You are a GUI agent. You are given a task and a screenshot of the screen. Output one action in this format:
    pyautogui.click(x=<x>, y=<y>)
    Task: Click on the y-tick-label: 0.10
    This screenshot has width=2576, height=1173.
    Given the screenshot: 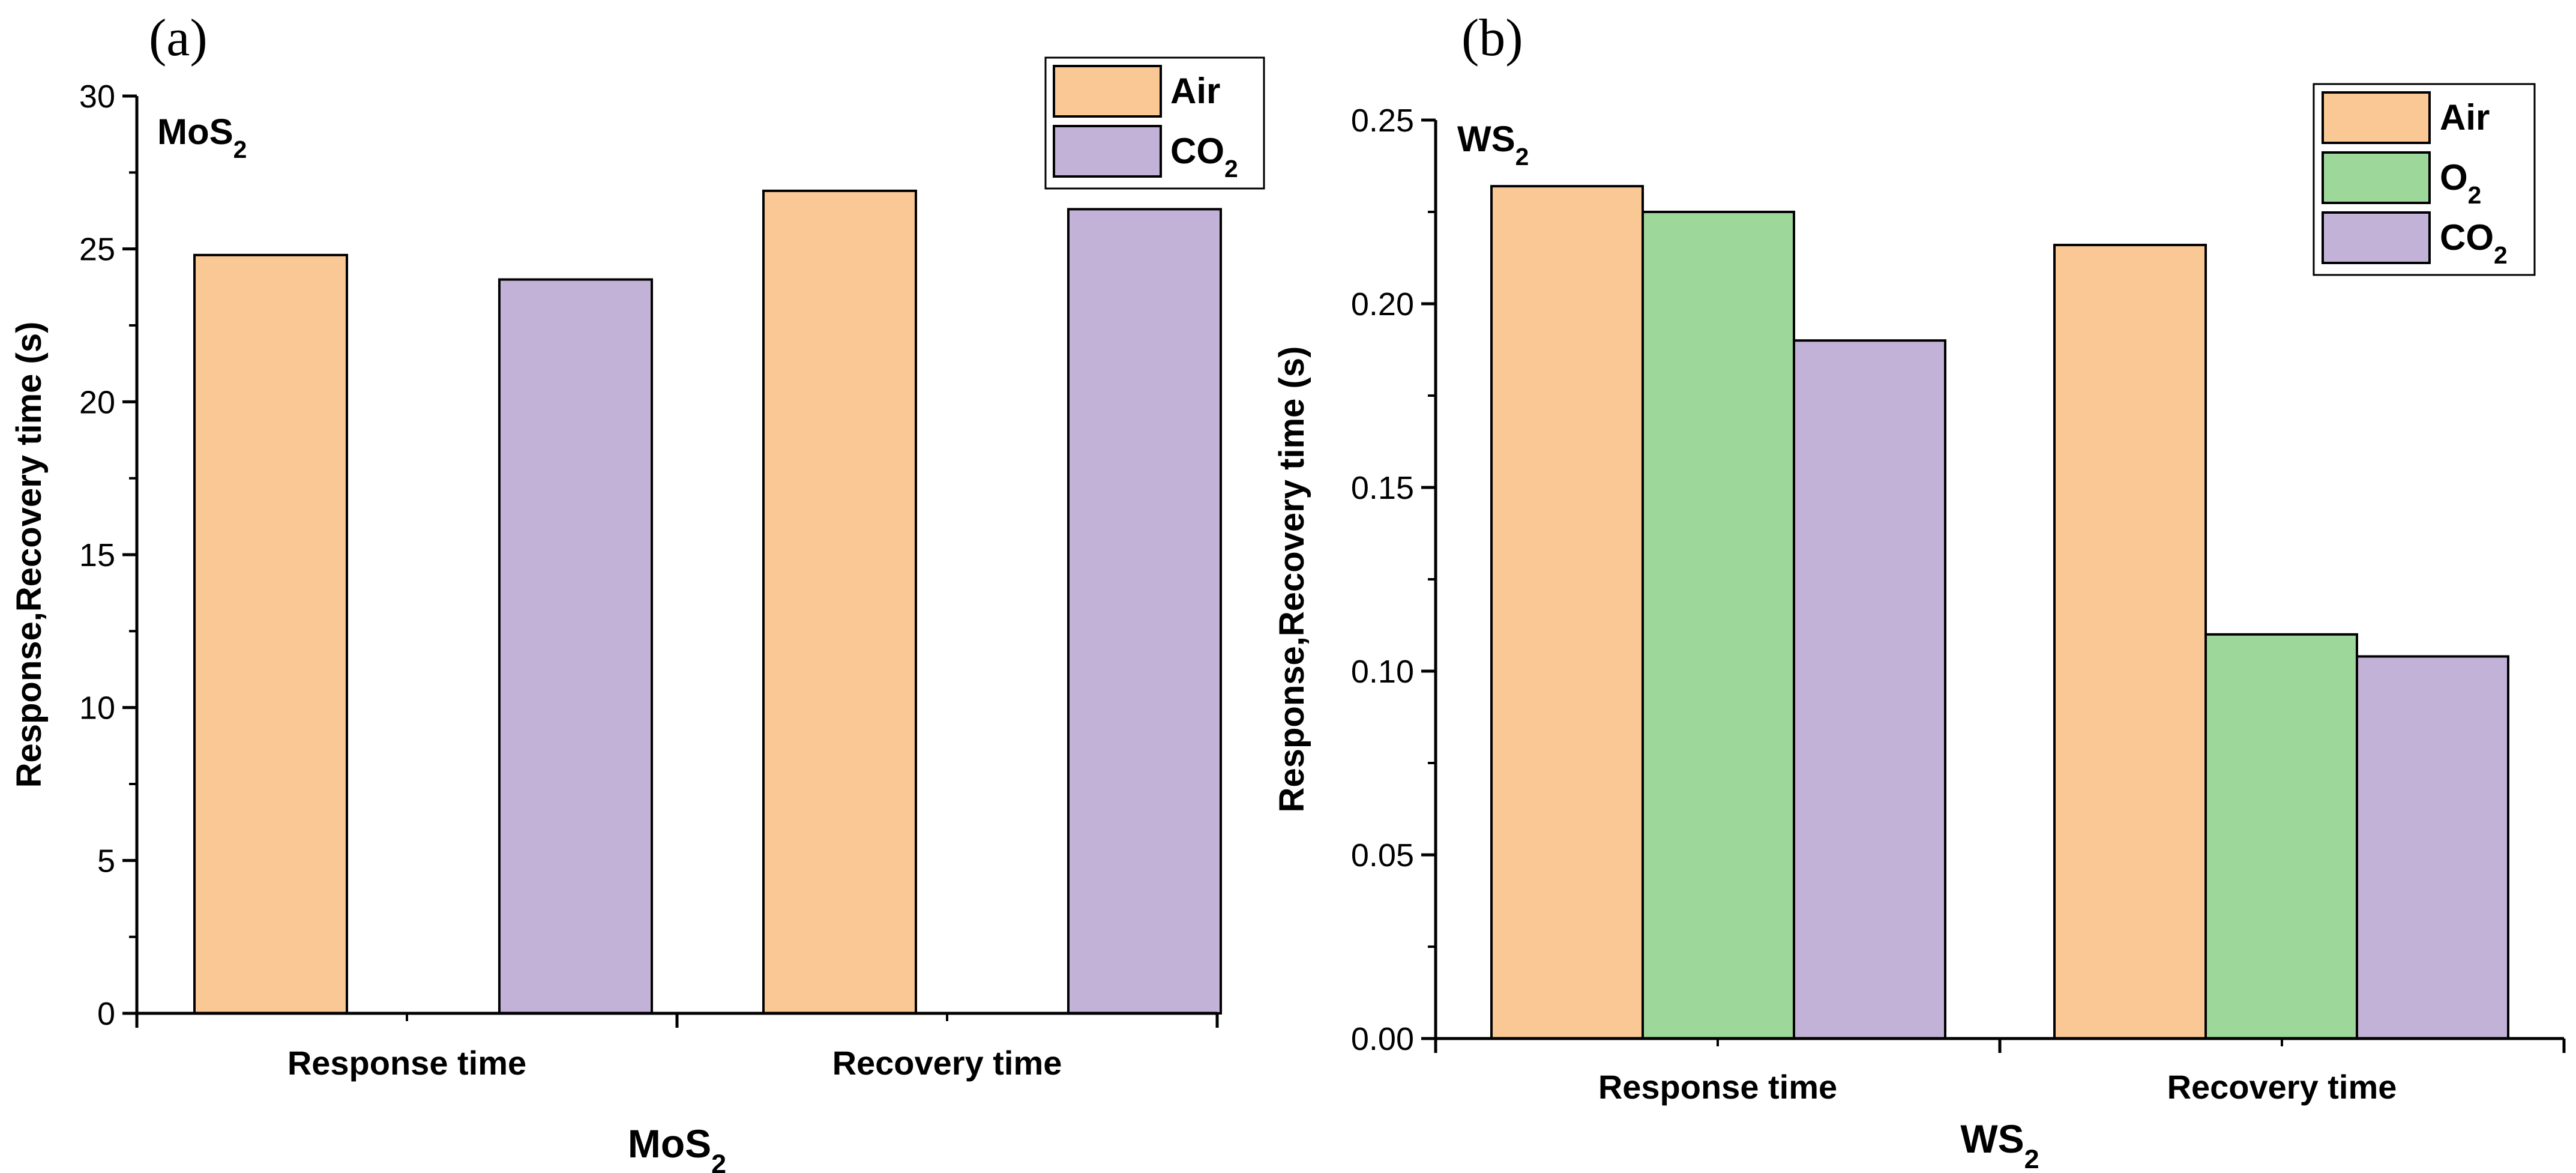 What is the action you would take?
    pyautogui.click(x=1383, y=672)
    